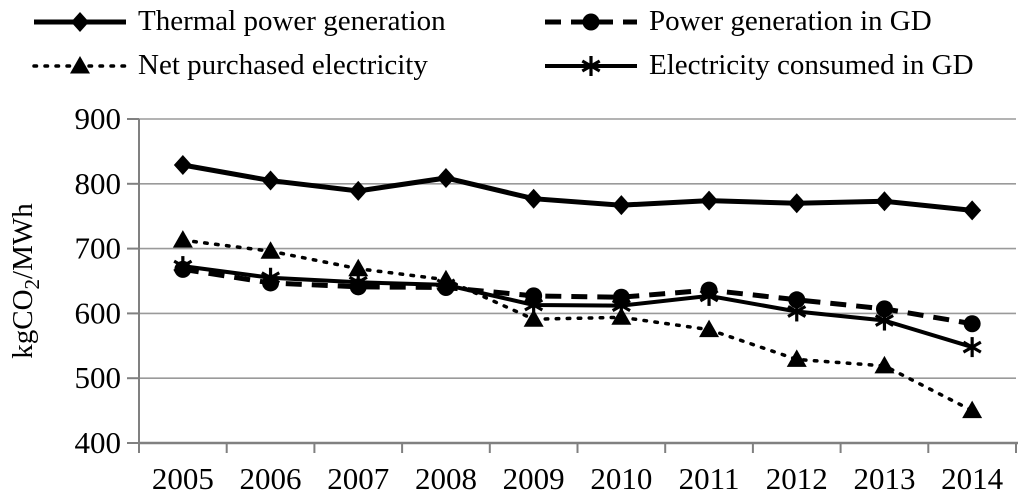 This screenshot has width=1024, height=503. I want to click on svg-text: 800, so click(98, 183).